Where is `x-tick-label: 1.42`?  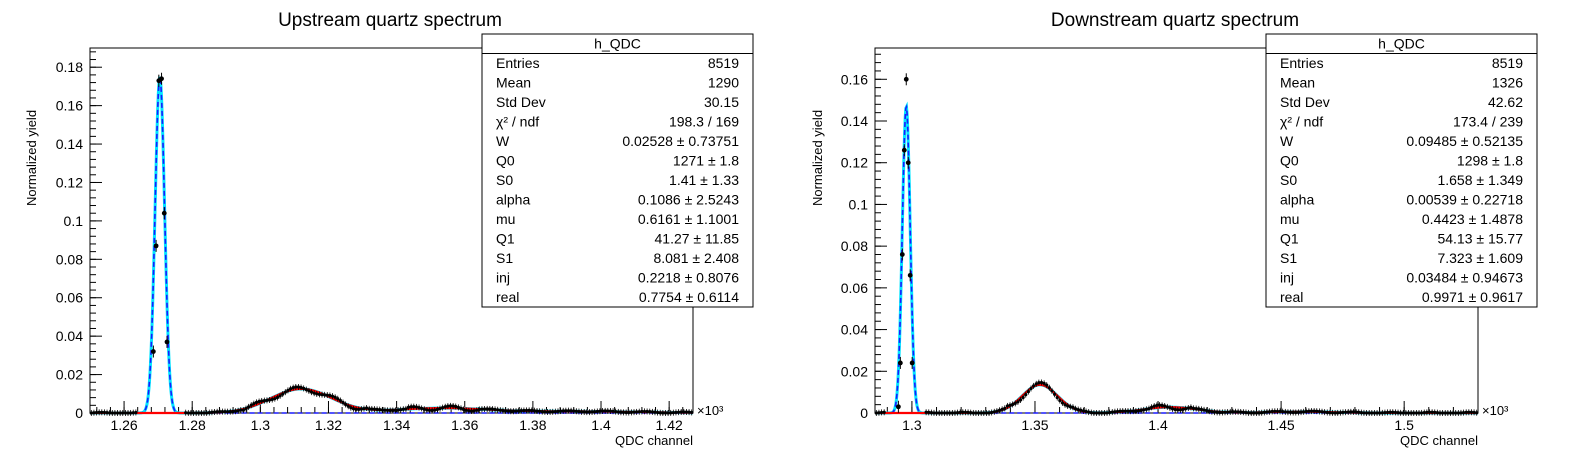 x-tick-label: 1.42 is located at coordinates (669, 425).